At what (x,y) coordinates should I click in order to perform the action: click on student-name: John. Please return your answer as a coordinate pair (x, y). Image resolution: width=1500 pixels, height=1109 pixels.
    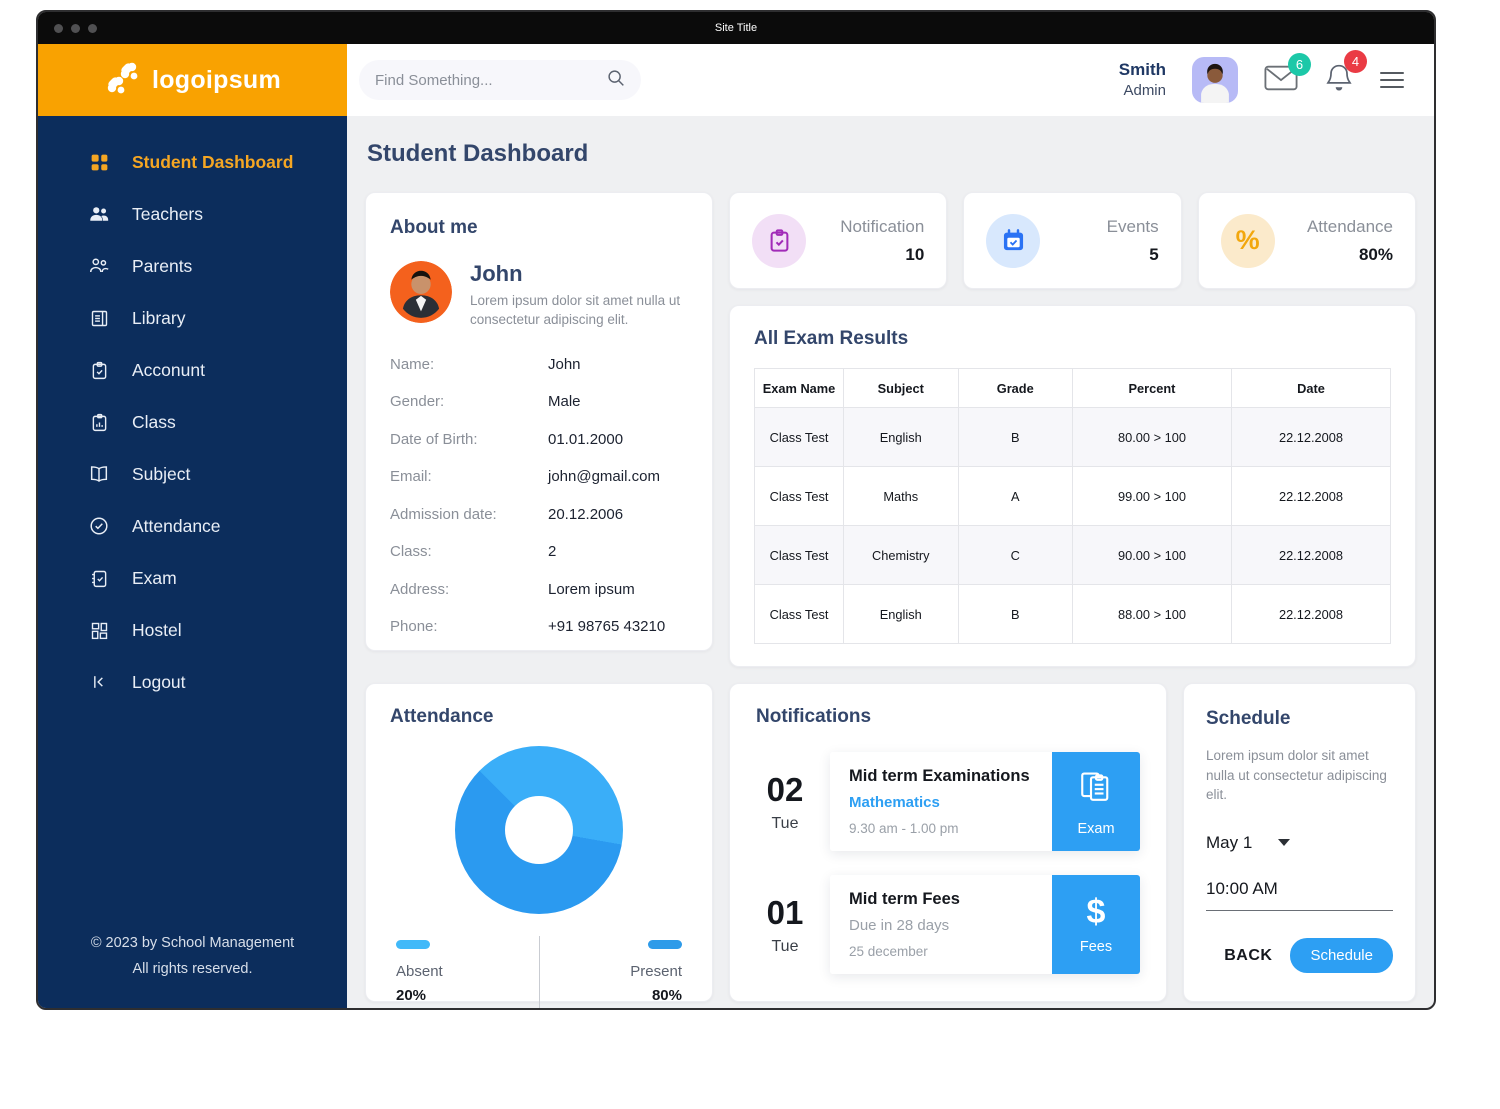
    Looking at the image, I should click on (496, 273).